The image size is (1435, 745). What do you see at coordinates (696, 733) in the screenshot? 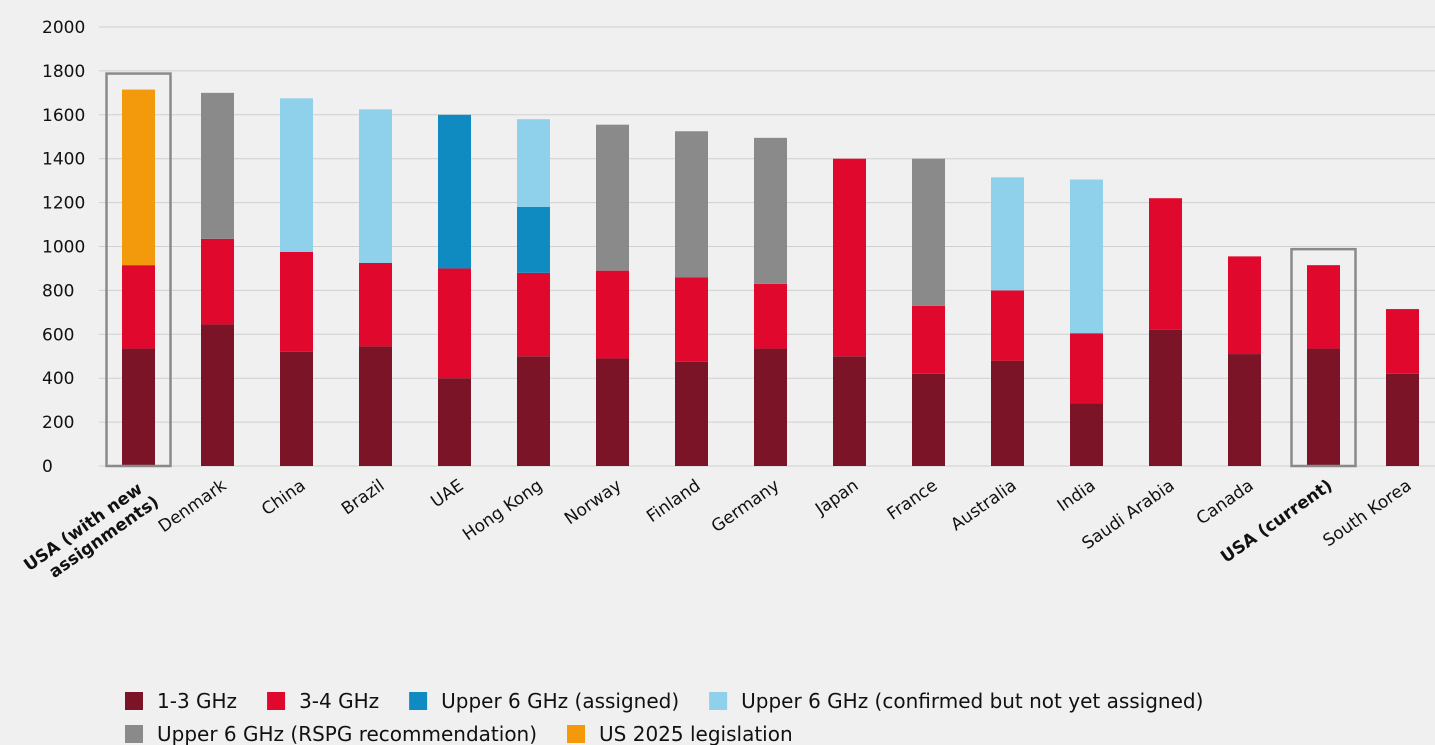
I see `legend-label: US 2025 legislation` at bounding box center [696, 733].